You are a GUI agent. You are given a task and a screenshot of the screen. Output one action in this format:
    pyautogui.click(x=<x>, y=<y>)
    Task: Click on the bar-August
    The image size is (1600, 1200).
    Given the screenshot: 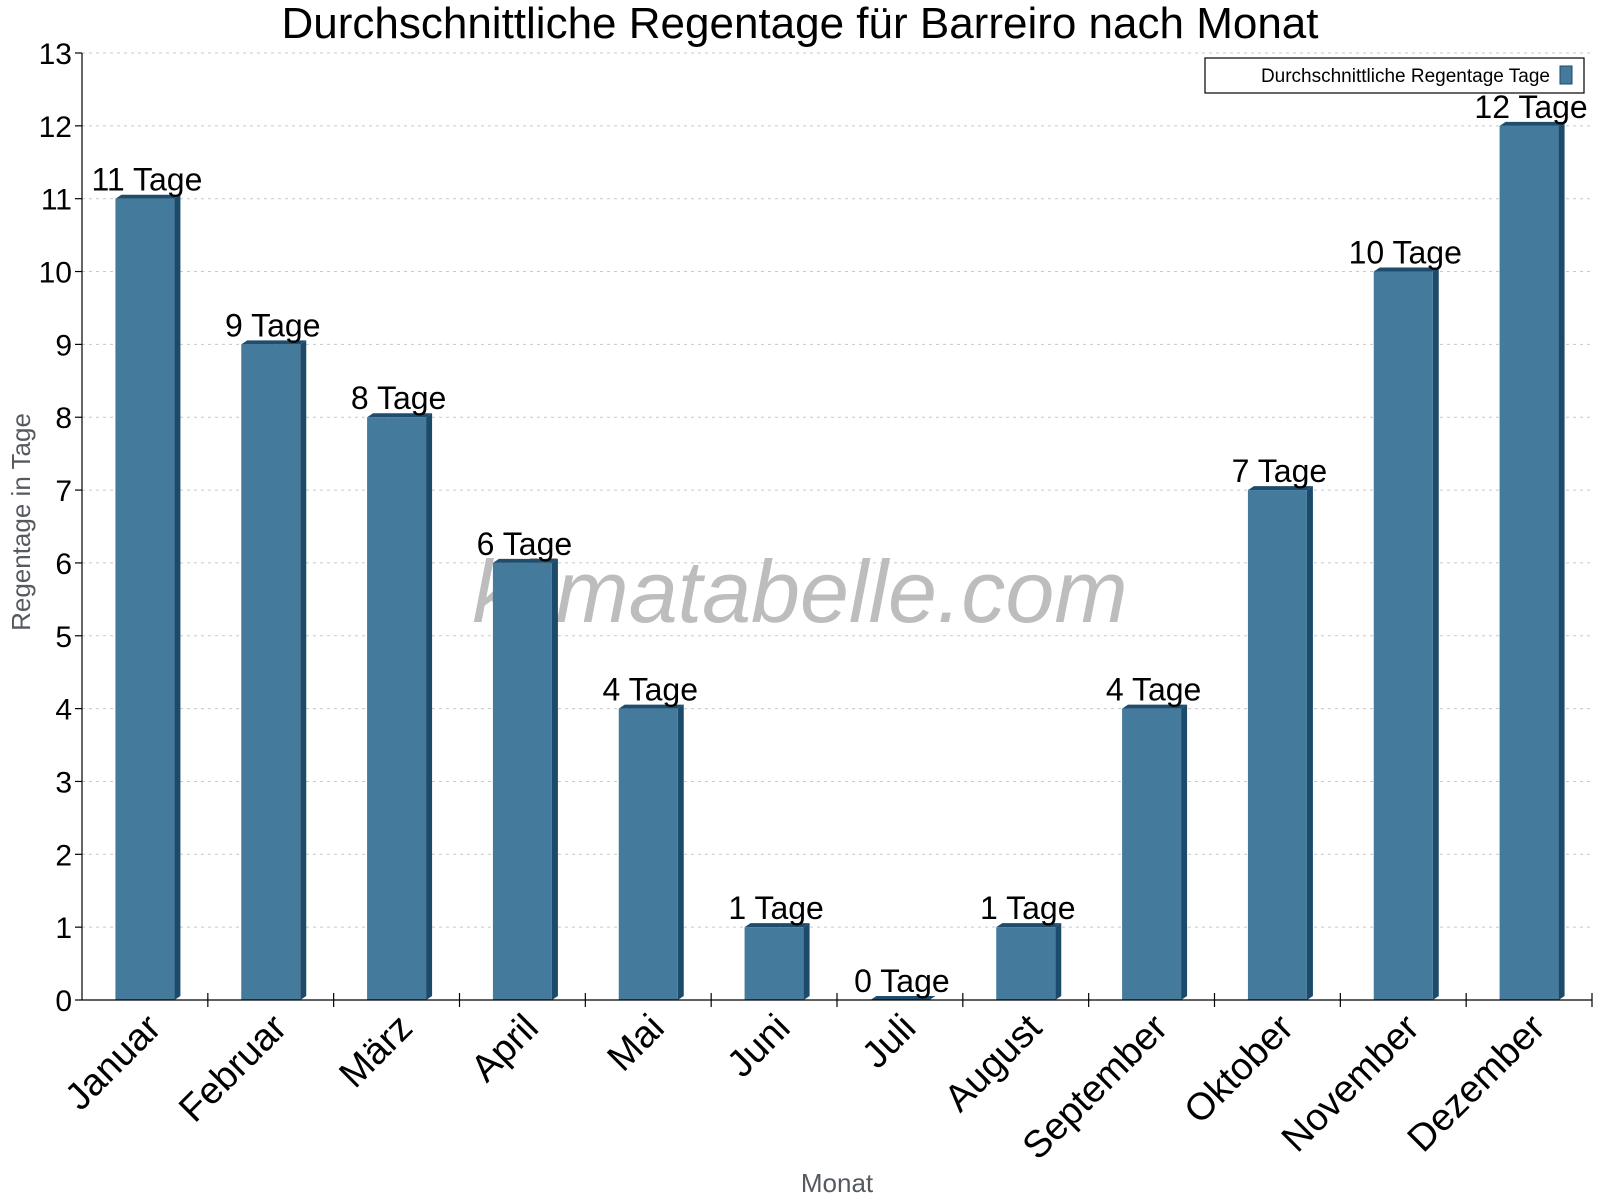 What is the action you would take?
    pyautogui.click(x=1029, y=961)
    